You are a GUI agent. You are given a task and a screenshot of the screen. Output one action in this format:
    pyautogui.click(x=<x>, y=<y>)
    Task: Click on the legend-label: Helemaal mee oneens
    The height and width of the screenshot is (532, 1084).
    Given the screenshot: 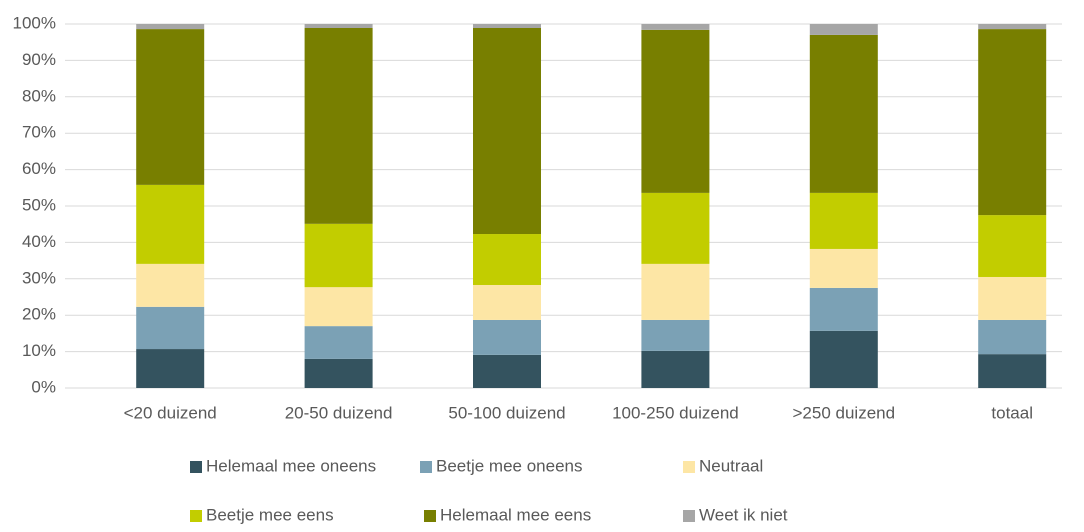 What is the action you would take?
    pyautogui.click(x=291, y=465)
    